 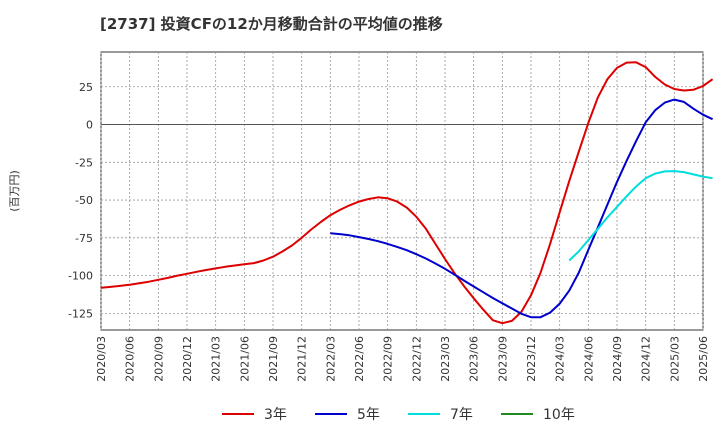 I want to click on x-tick-label: 2023/09, so click(x=502, y=359).